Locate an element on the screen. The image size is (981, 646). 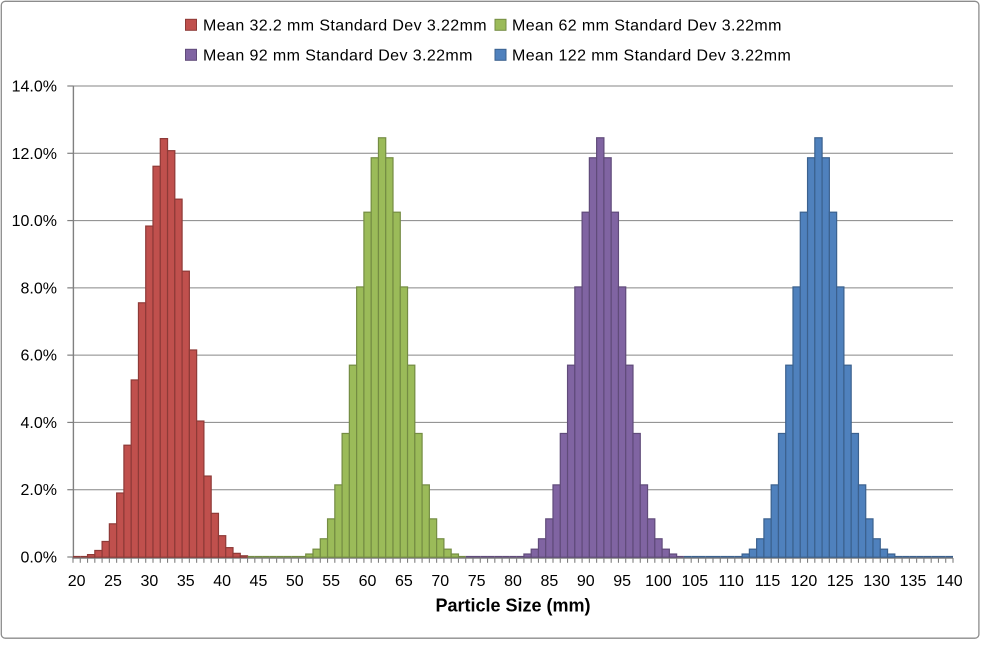
svg-text: 55 is located at coordinates (331, 581).